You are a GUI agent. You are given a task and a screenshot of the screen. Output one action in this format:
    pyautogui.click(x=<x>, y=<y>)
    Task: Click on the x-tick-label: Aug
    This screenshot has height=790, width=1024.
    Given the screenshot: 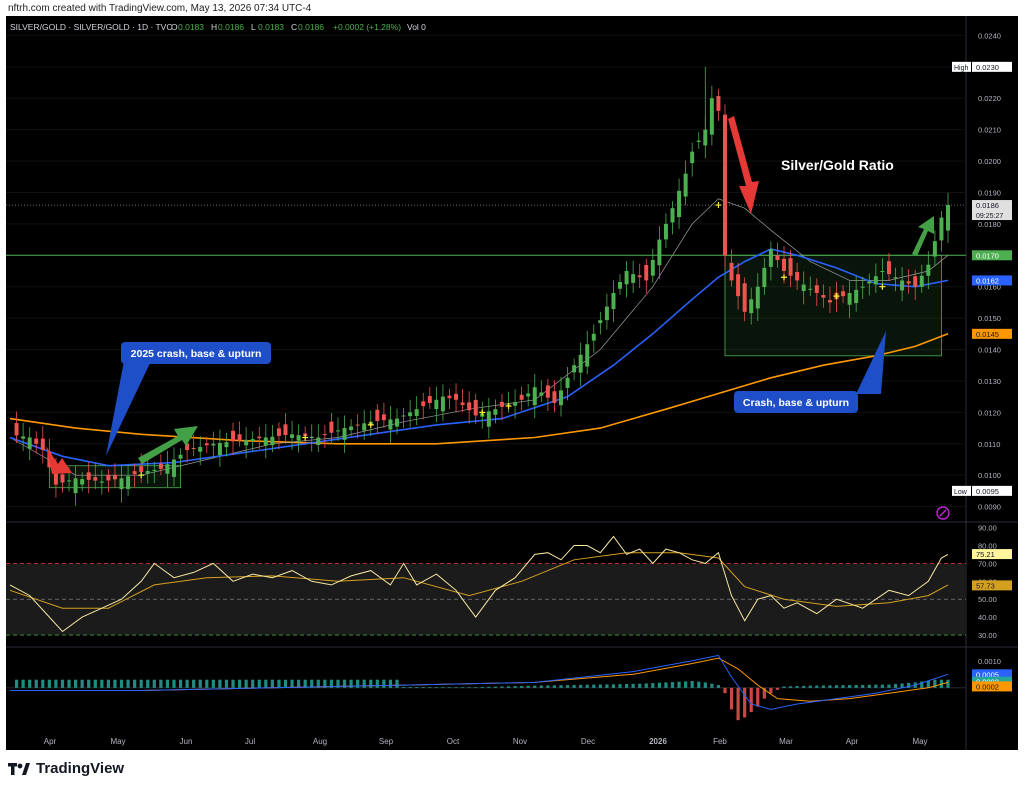 What is the action you would take?
    pyautogui.click(x=320, y=741)
    